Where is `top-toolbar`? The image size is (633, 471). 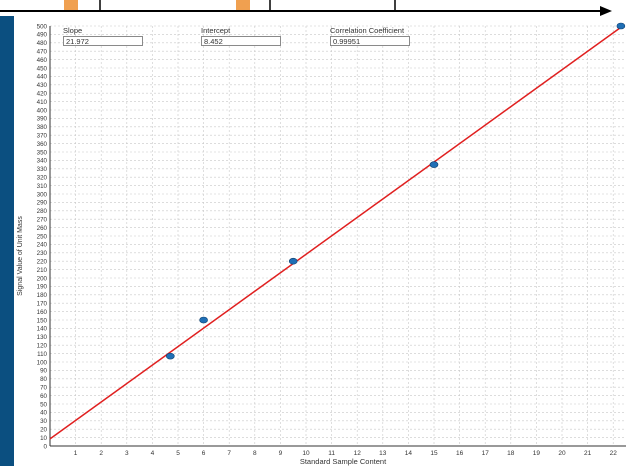 top-toolbar is located at coordinates (316, 8).